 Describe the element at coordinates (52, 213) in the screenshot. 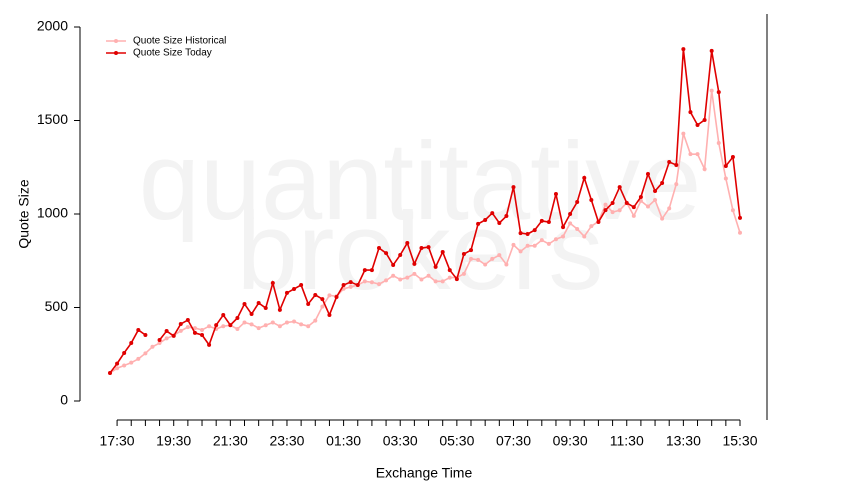

I see `y-tick-label: 1000` at that location.